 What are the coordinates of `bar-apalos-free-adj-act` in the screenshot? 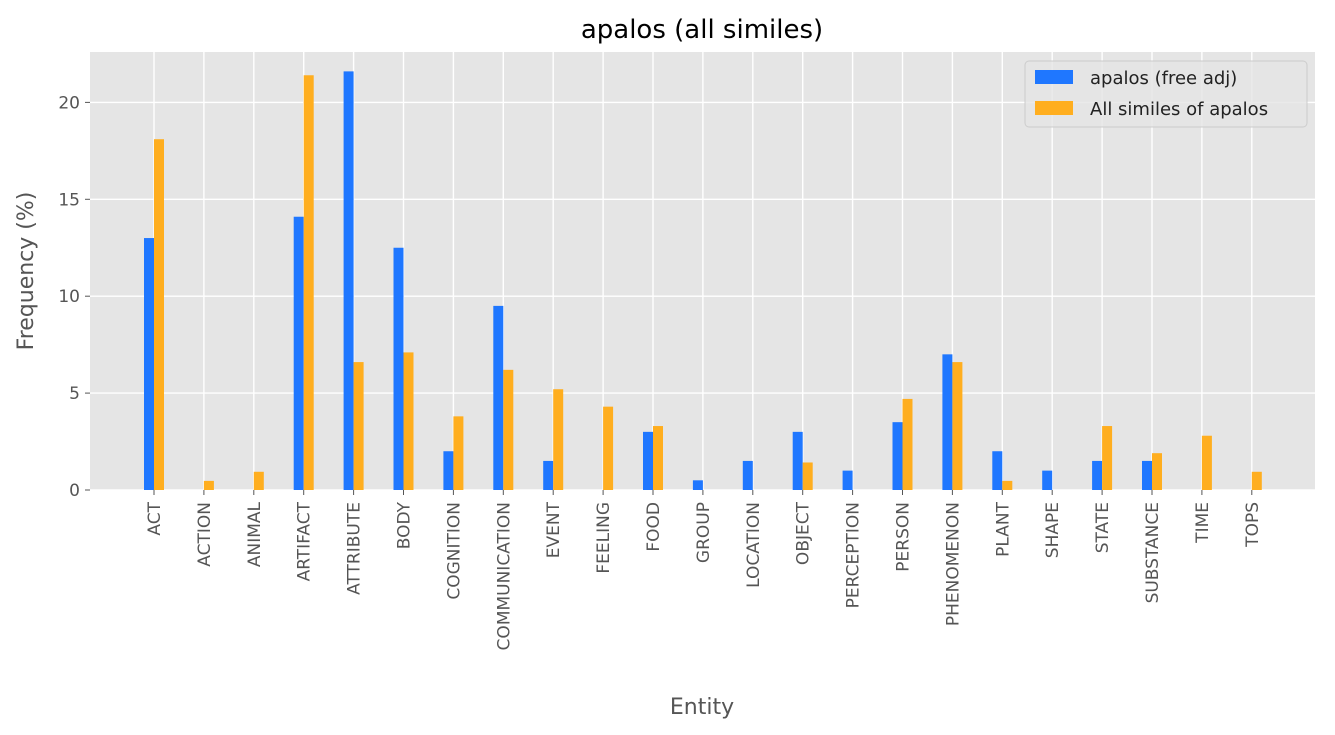 It's located at (149, 364).